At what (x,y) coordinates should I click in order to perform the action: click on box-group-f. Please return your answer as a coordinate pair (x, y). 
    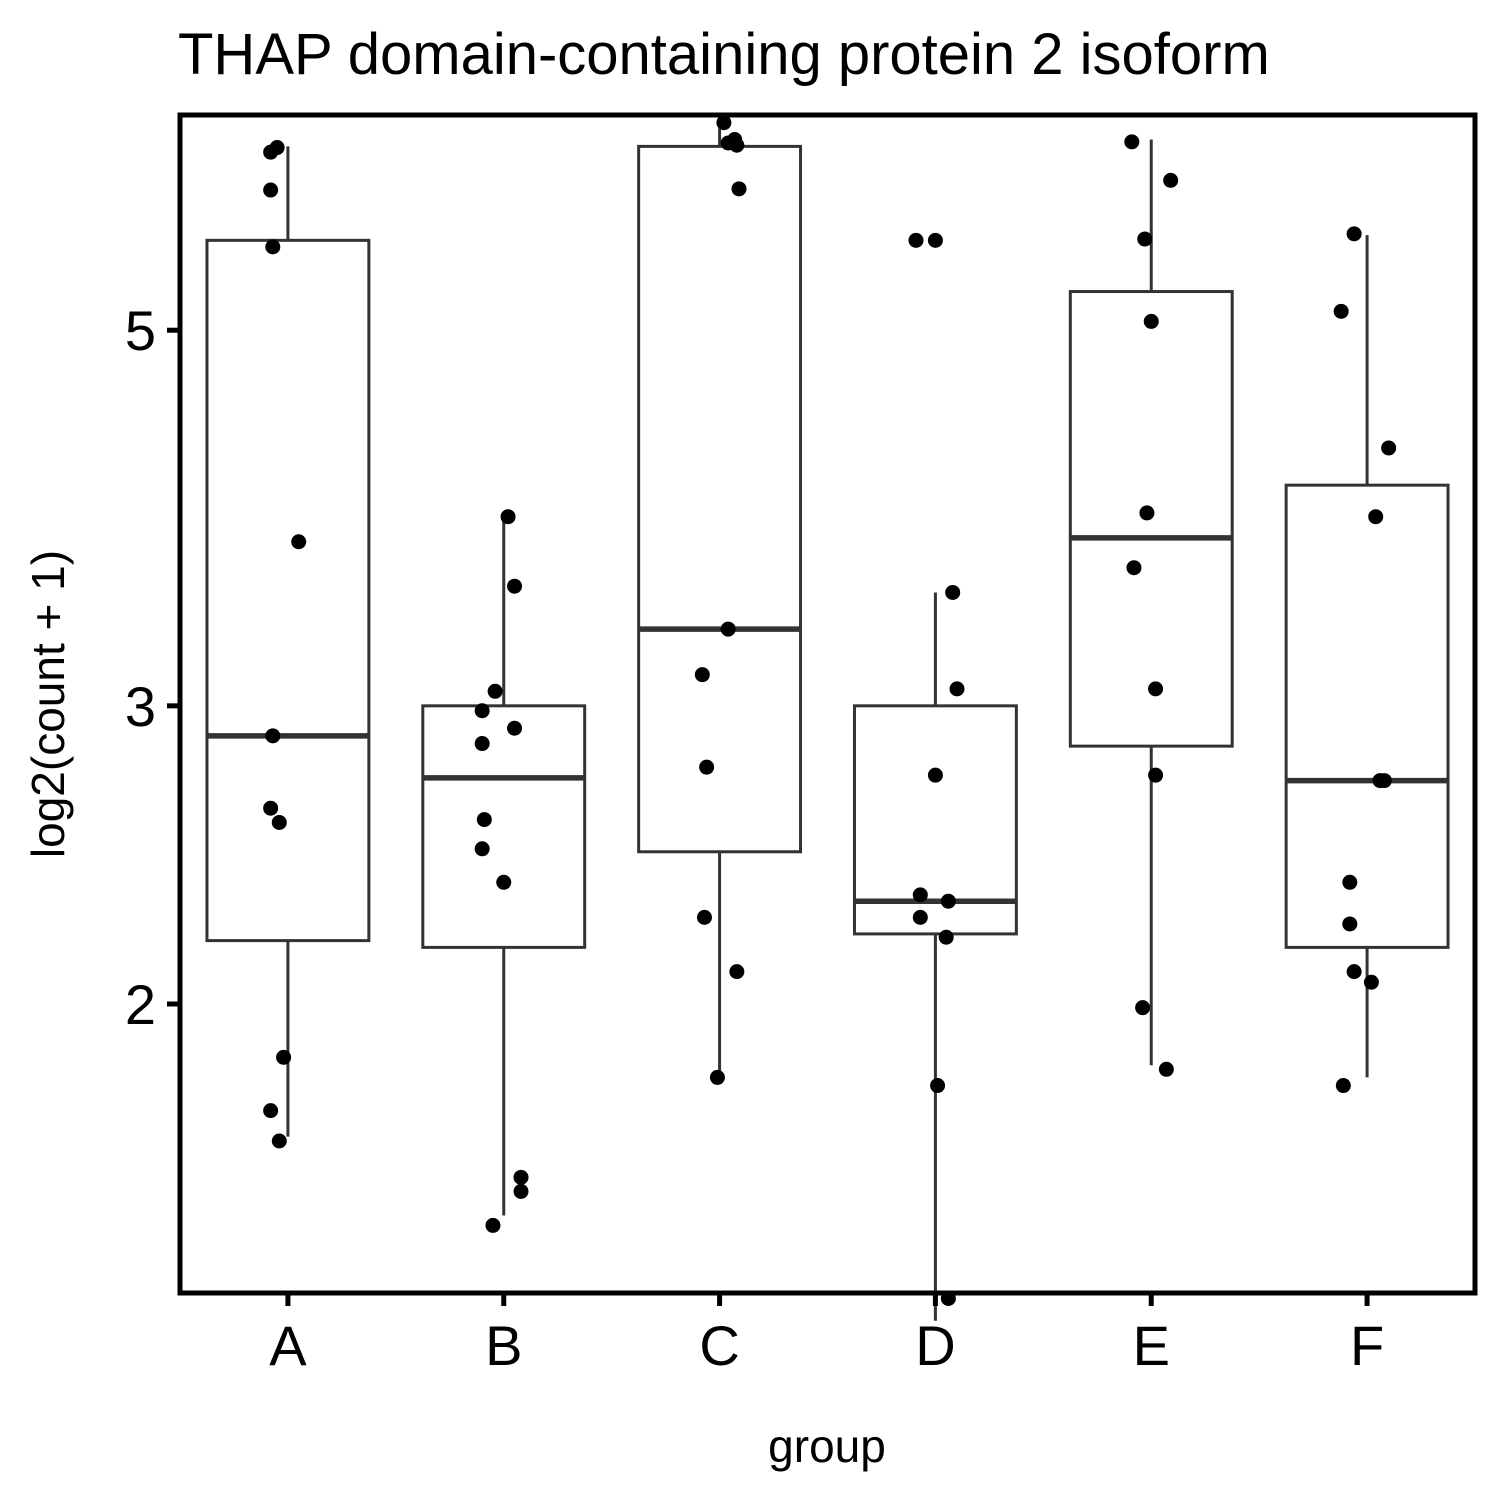
    Looking at the image, I should click on (1367, 656).